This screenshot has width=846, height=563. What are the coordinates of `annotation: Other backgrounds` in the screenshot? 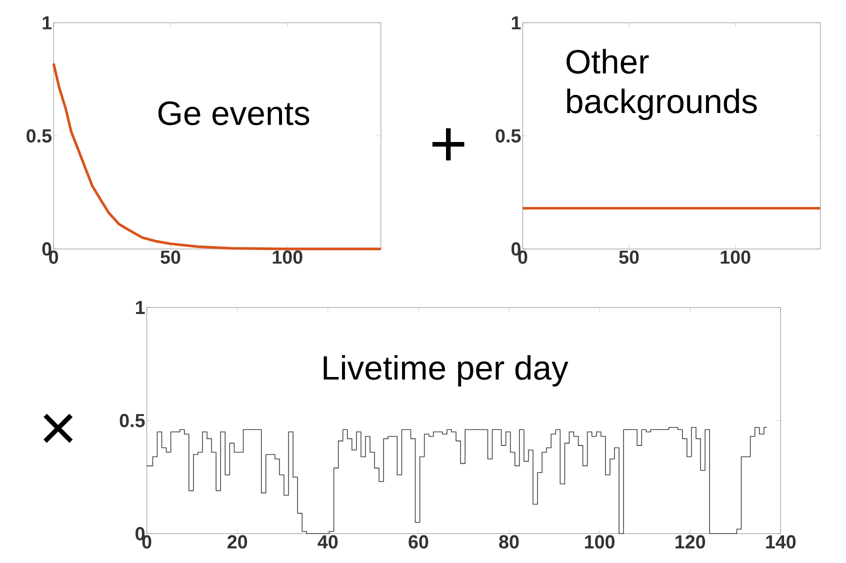 It's located at (661, 84).